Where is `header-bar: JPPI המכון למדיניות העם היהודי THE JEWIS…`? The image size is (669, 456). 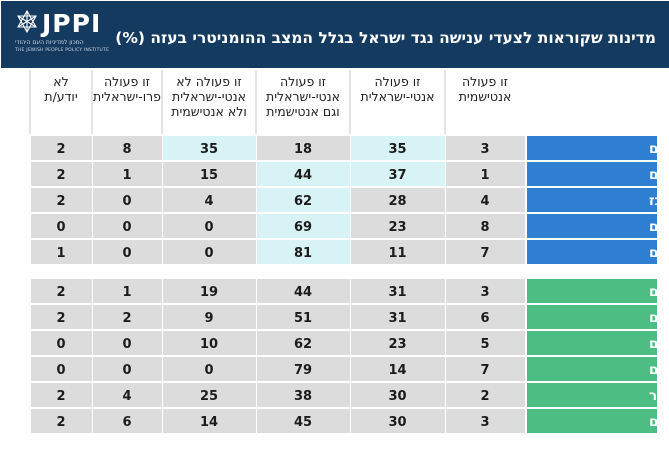 header-bar: JPPI המכון למדיניות העם היהודי THE JEWIS… is located at coordinates (335, 34).